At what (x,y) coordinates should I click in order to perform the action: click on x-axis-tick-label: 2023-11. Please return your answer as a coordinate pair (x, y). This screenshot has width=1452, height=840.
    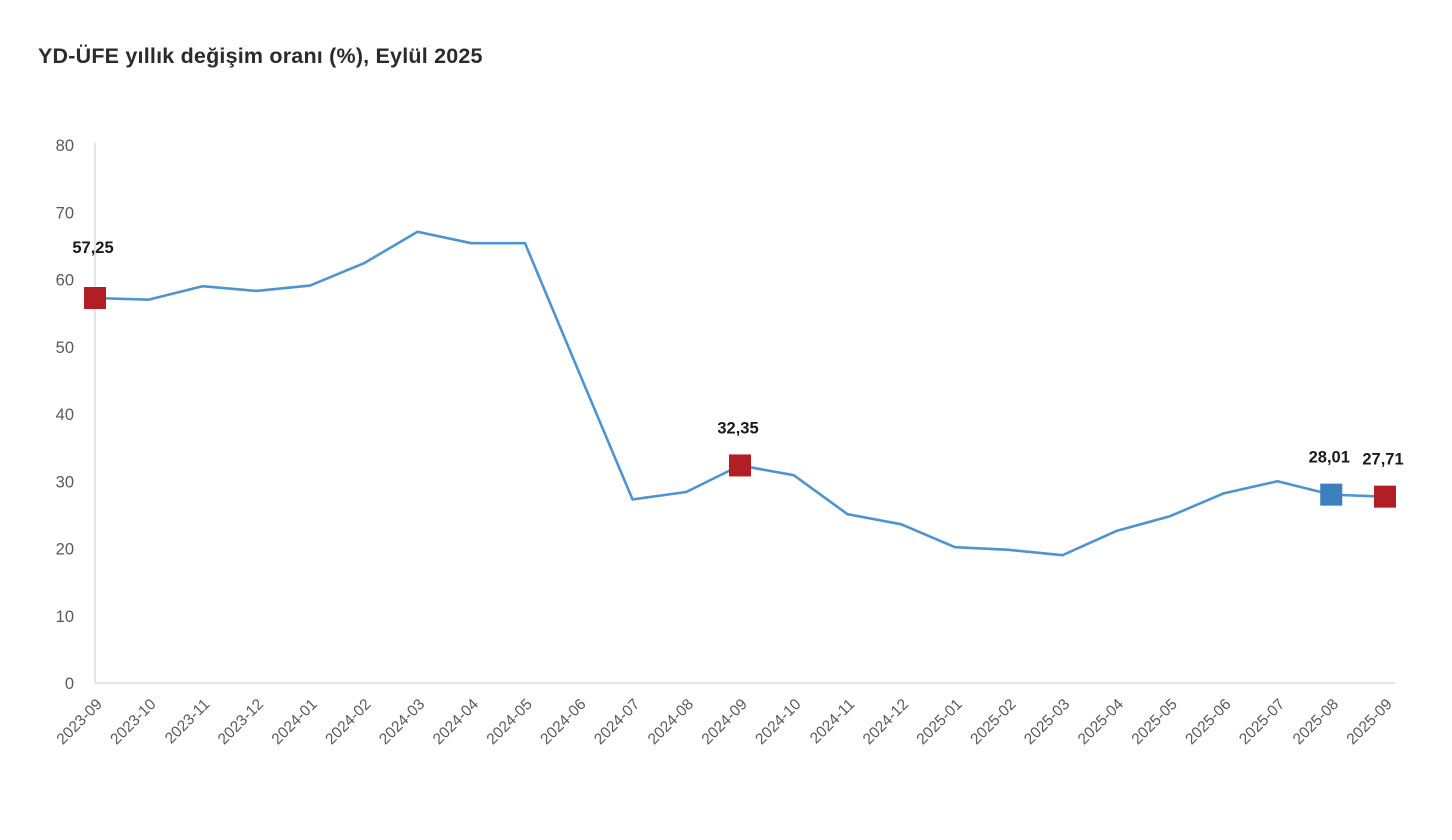
    Looking at the image, I should click on (187, 721).